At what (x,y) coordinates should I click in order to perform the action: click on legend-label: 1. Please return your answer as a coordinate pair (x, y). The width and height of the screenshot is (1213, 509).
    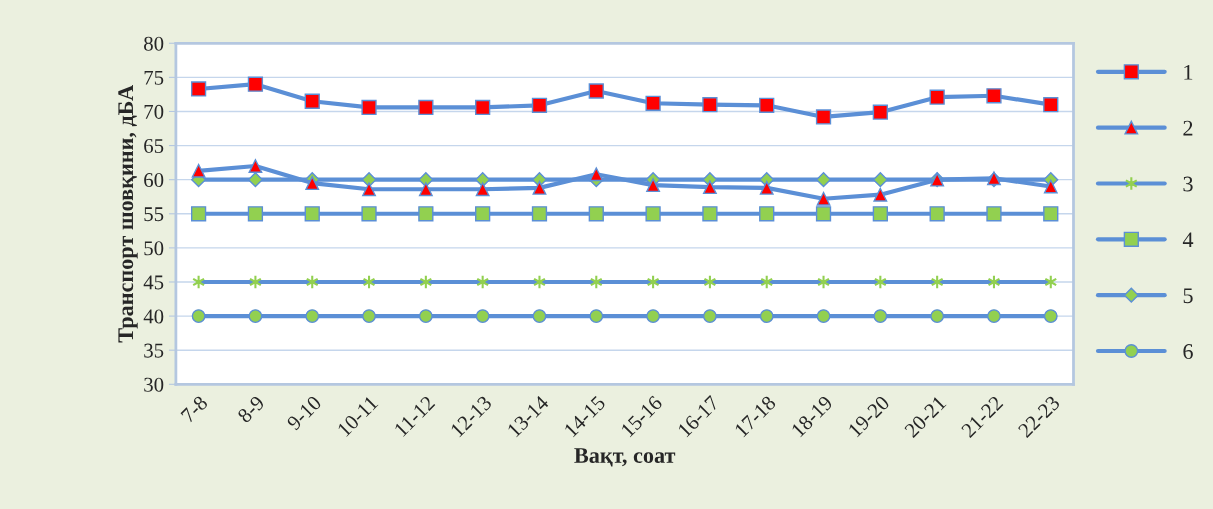
    Looking at the image, I should click on (1188, 72).